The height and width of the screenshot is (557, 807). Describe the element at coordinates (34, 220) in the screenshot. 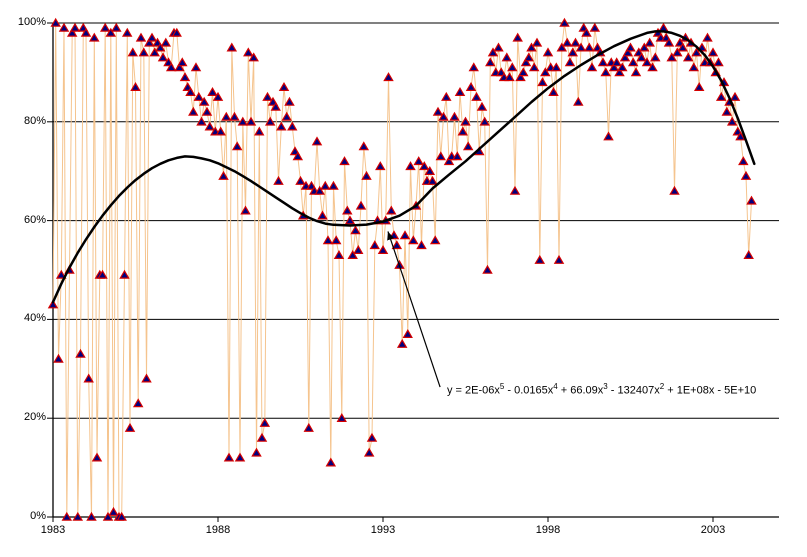

I see `y-tick-label-60: 60%` at that location.